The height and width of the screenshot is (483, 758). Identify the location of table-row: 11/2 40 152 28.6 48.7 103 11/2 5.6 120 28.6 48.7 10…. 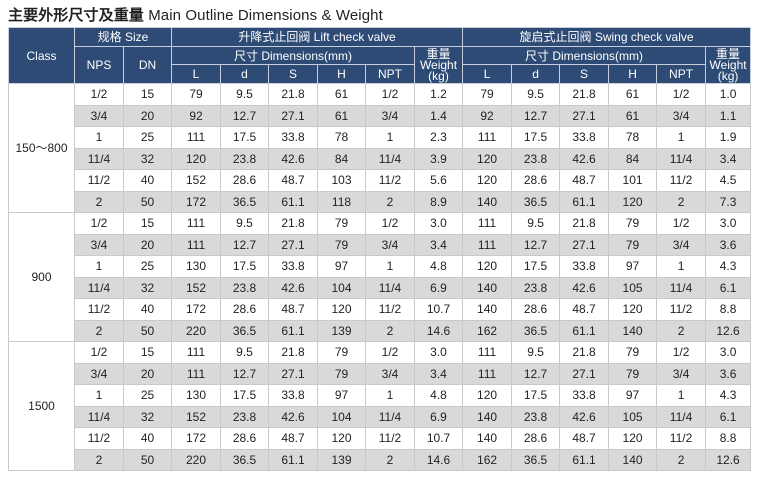
(380, 180).